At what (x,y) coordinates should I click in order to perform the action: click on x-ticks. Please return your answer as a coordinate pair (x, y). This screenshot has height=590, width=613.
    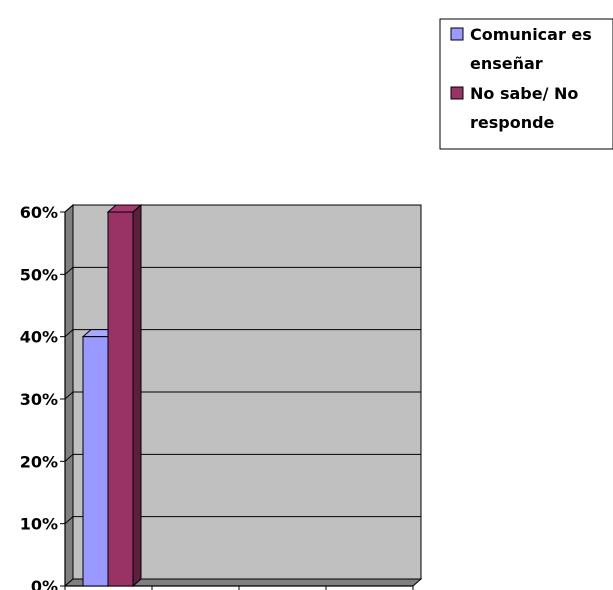
    Looking at the image, I should click on (239, 588).